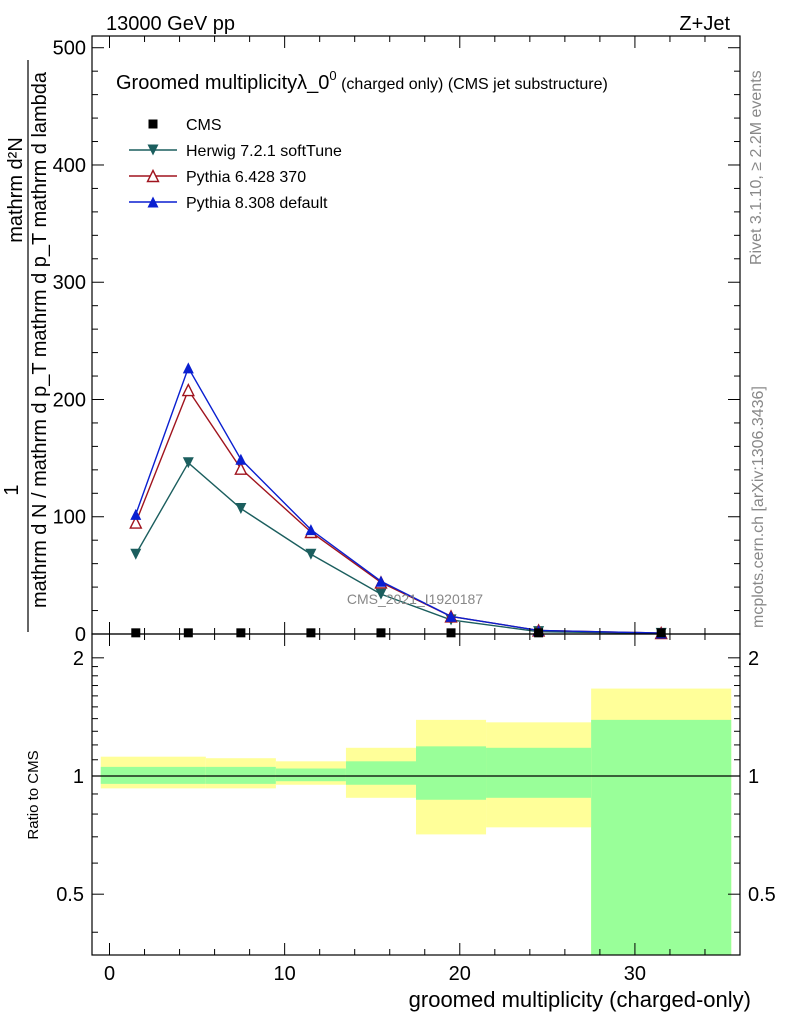  Describe the element at coordinates (69, 400) in the screenshot. I see `y-tick-label: 200` at that location.